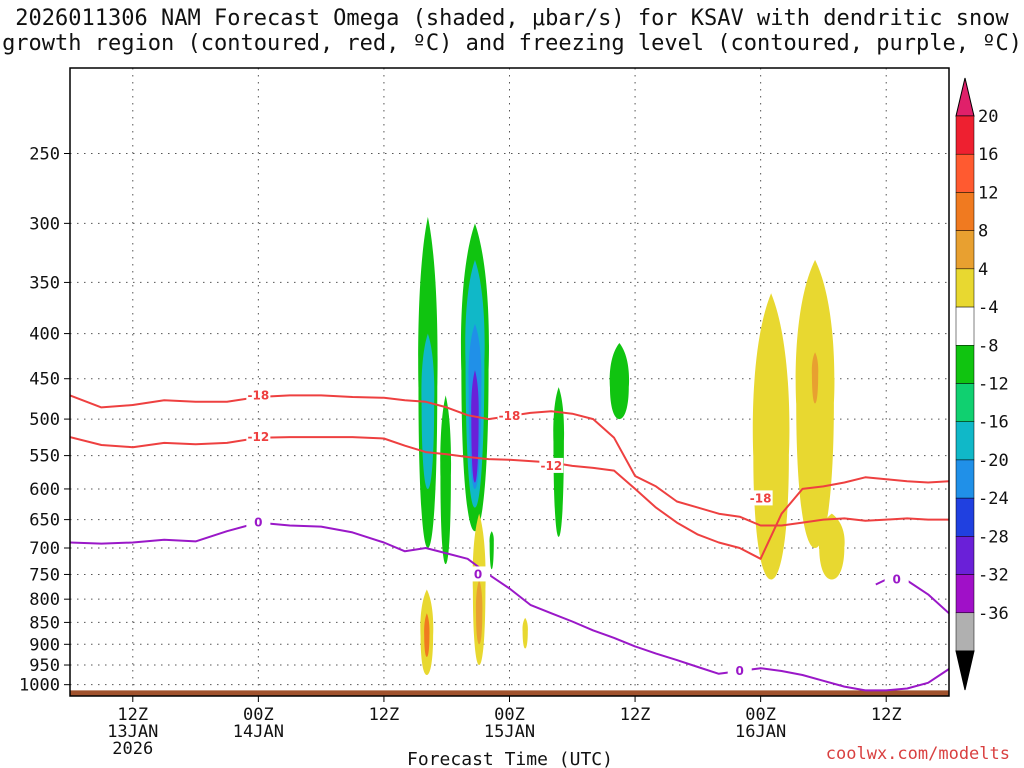 The width and height of the screenshot is (1024, 768). Describe the element at coordinates (983, 232) in the screenshot. I see `colorbar-label: 8` at that location.